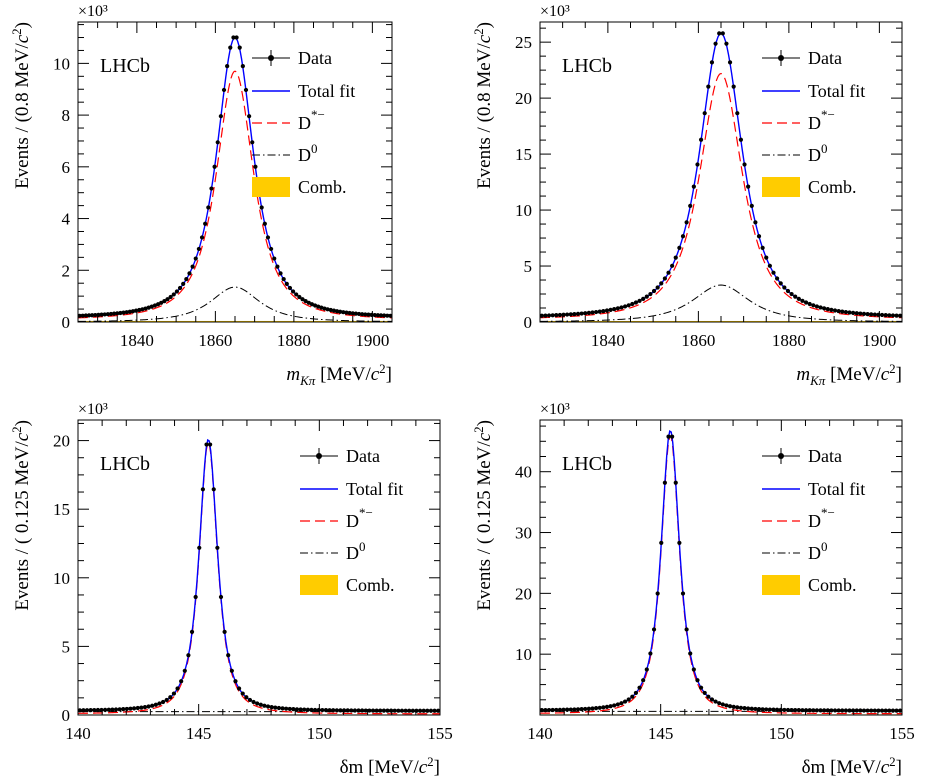 The image size is (930, 777). Describe the element at coordinates (235, 304) in the screenshot. I see `d0-curve` at that location.